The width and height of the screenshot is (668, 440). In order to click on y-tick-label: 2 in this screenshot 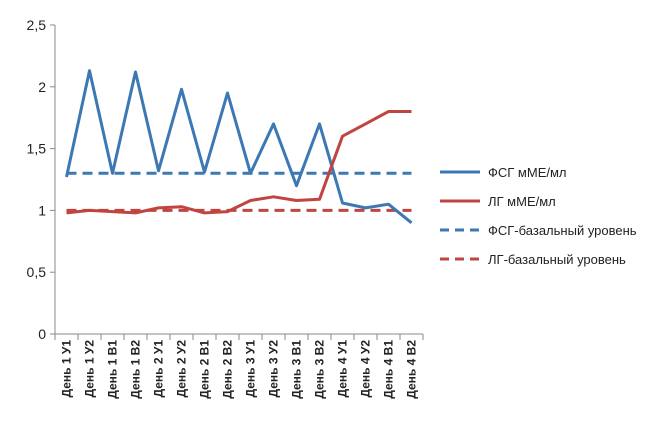, I will do `click(42, 87)`.